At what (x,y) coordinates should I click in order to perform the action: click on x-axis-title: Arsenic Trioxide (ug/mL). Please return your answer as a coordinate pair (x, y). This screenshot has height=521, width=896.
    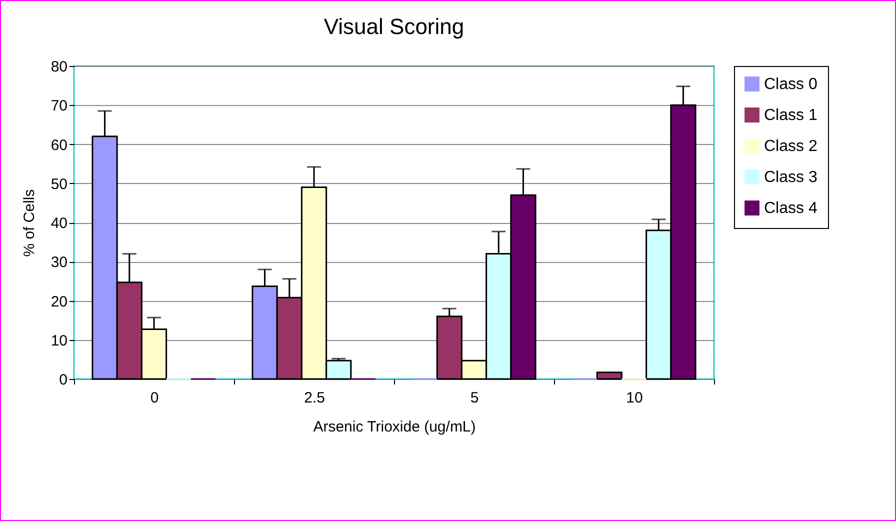
    Looking at the image, I should click on (394, 427).